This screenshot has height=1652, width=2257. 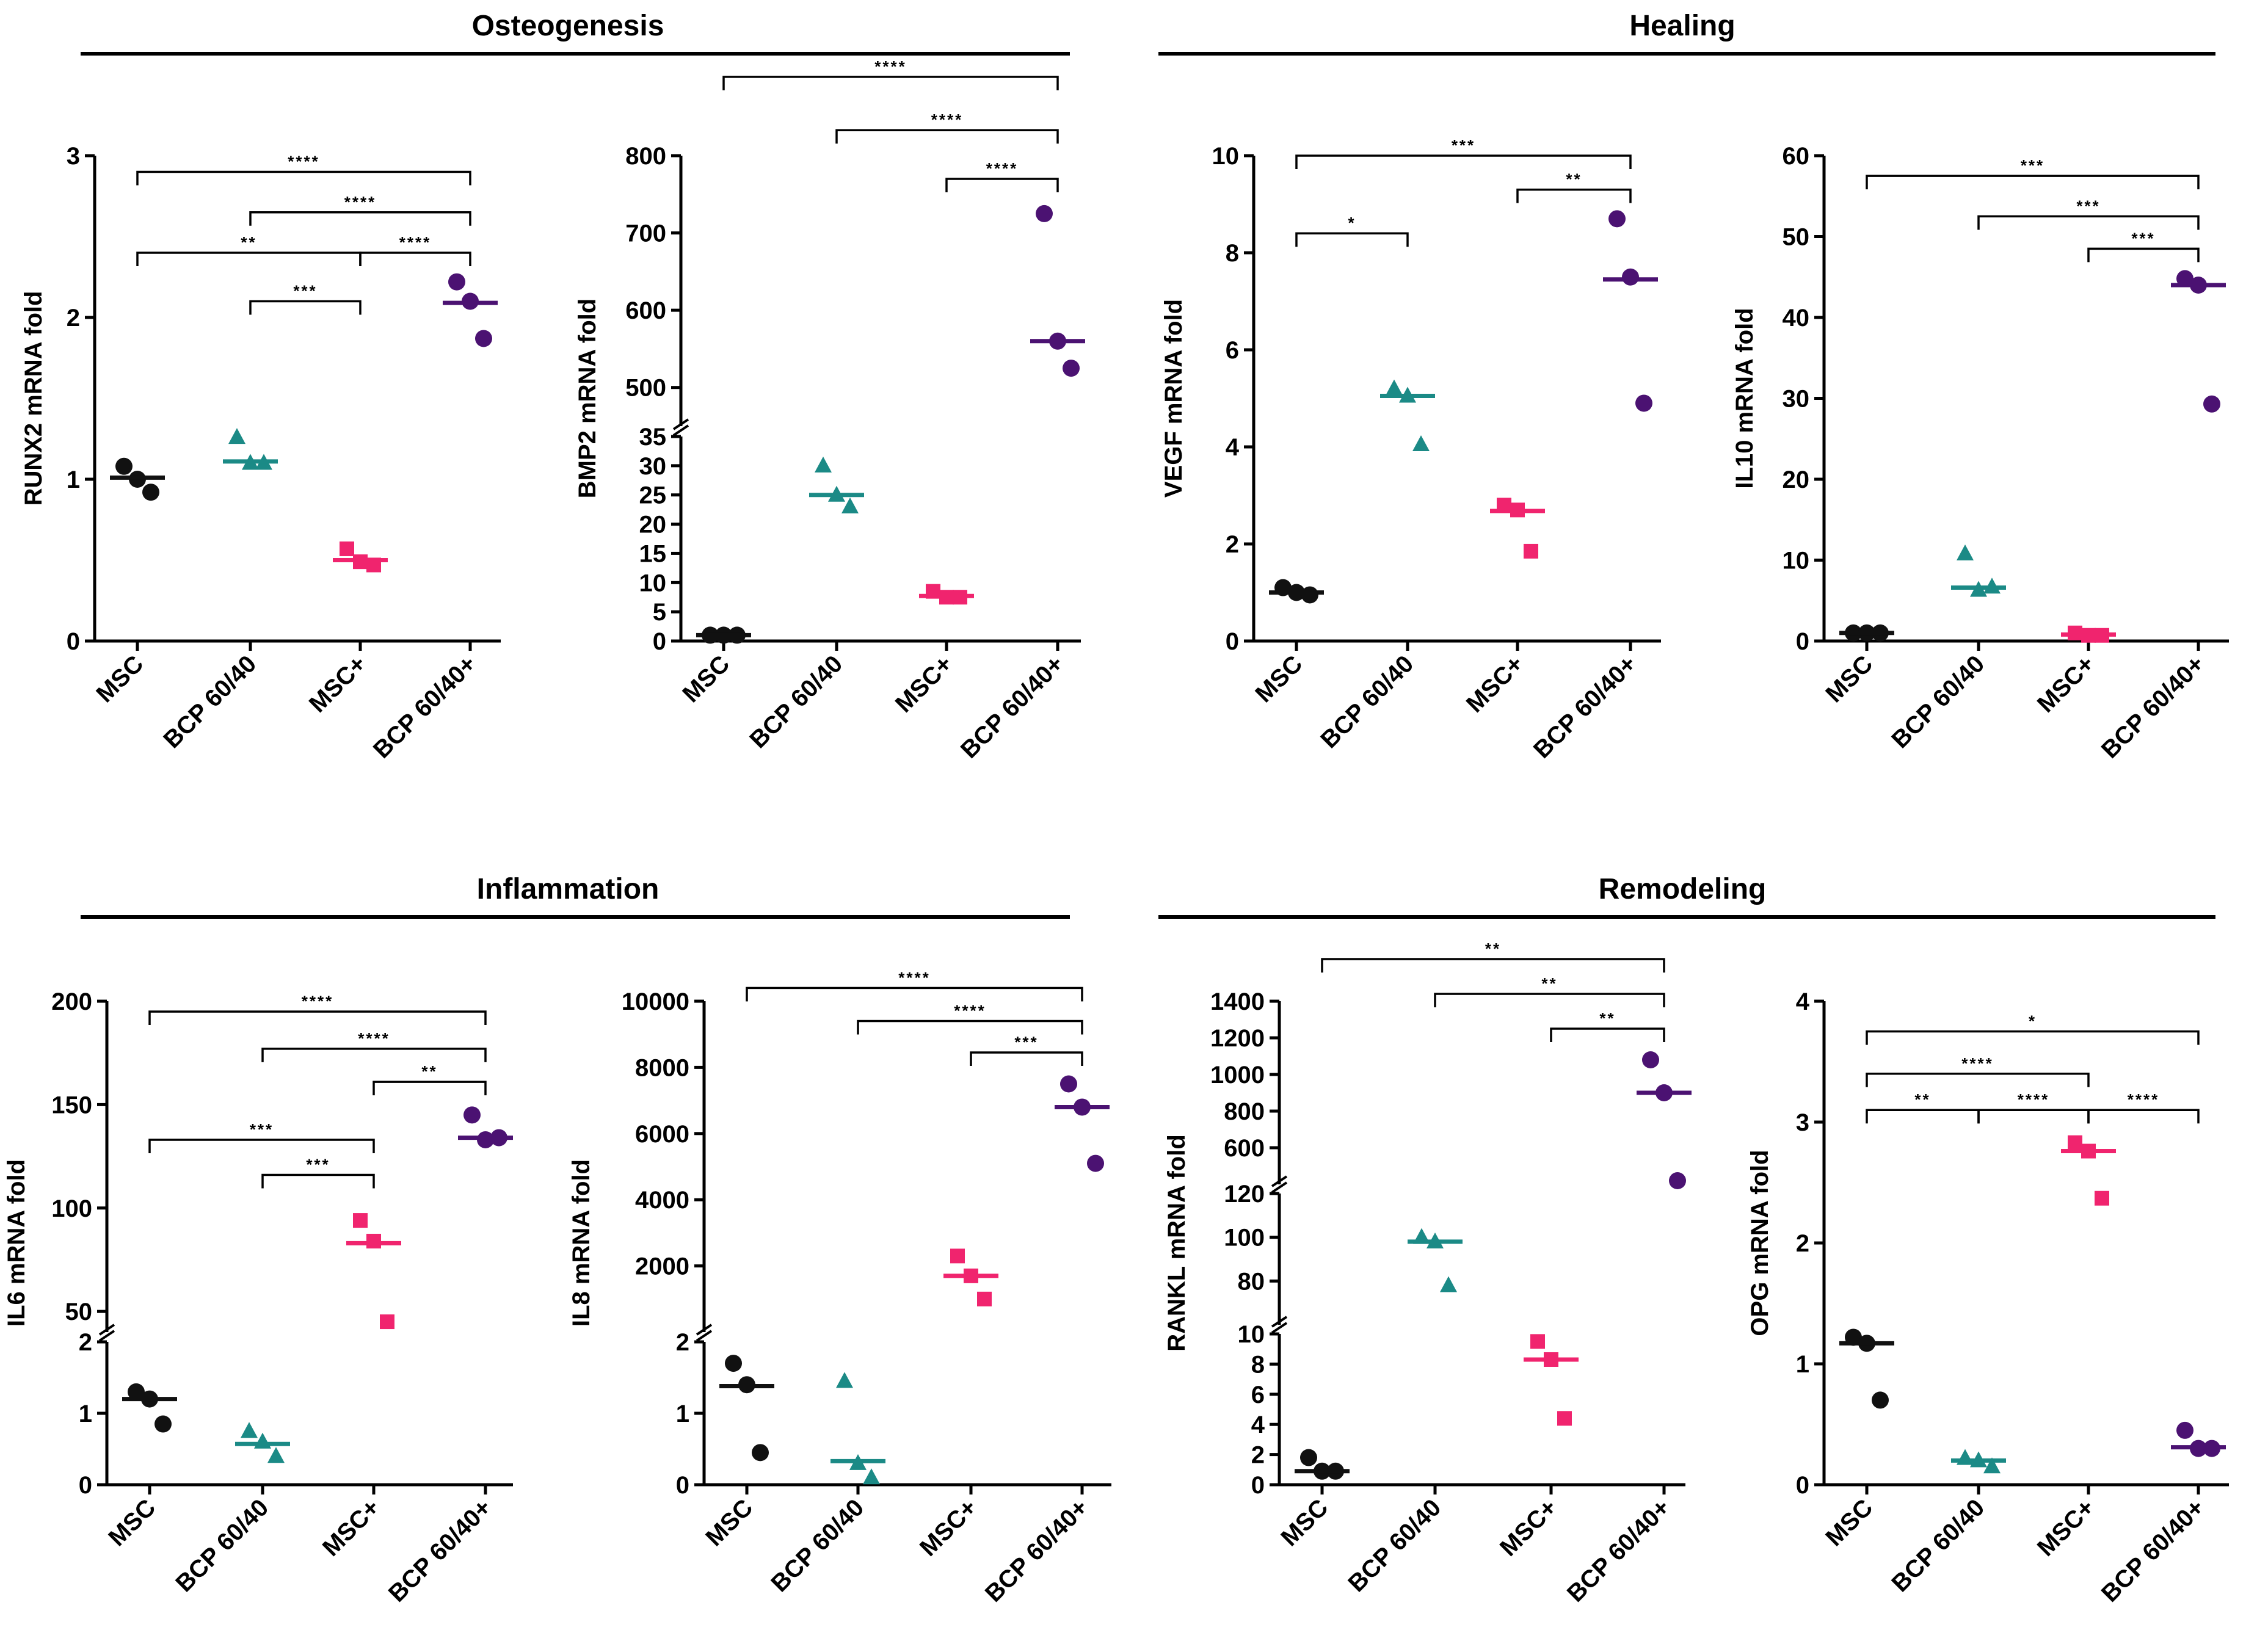 What do you see at coordinates (79, 1312) in the screenshot?
I see `il6-y-tick-label: 50` at bounding box center [79, 1312].